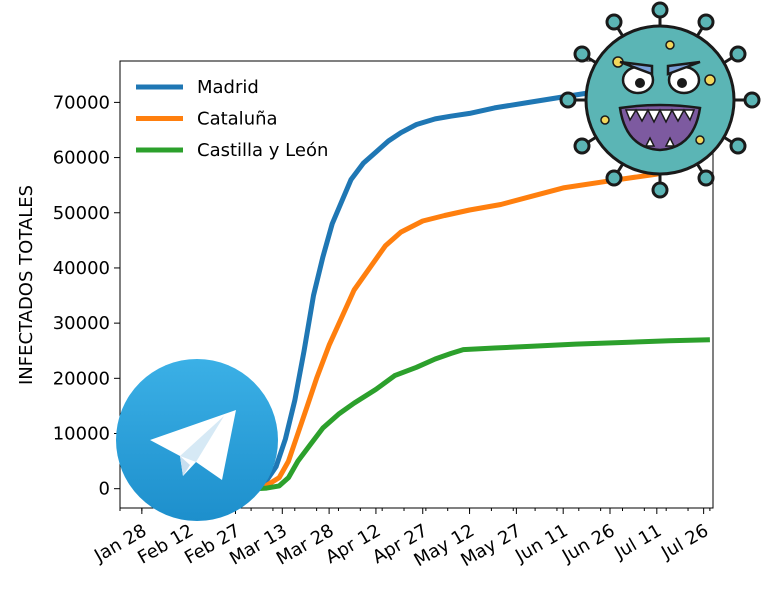 The image size is (772, 595). Describe the element at coordinates (197, 440) in the screenshot. I see `telegram-paper-plane-icon` at that location.